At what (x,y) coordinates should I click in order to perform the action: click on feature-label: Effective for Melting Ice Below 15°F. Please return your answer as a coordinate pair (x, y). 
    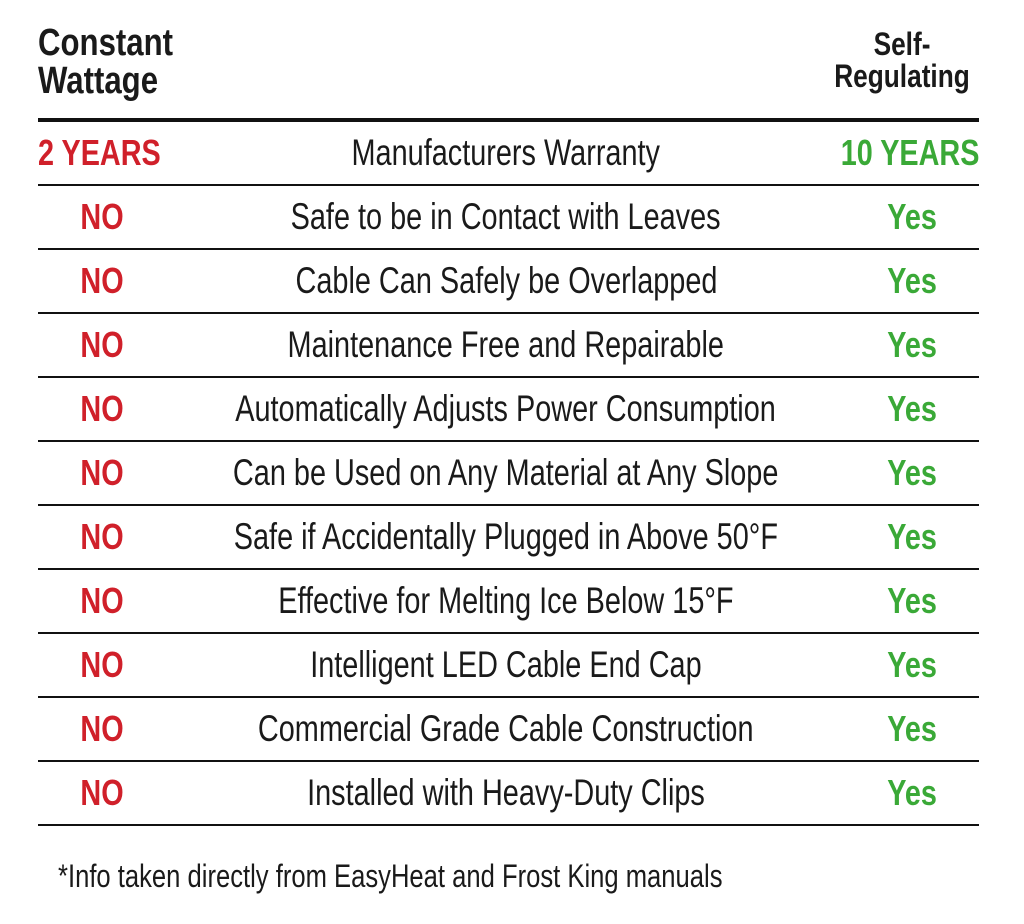
    Looking at the image, I should click on (506, 601).